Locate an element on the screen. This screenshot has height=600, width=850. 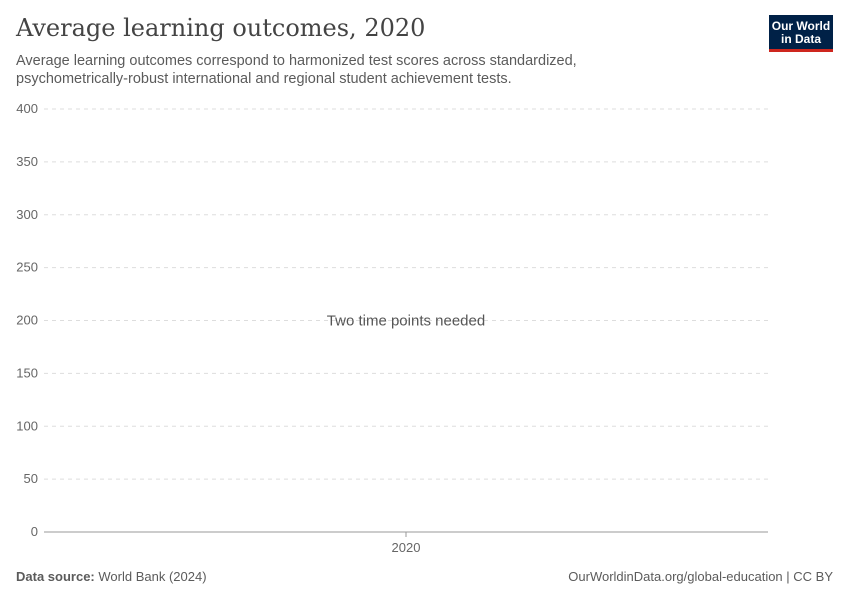
y-tick-label: 50 is located at coordinates (31, 478).